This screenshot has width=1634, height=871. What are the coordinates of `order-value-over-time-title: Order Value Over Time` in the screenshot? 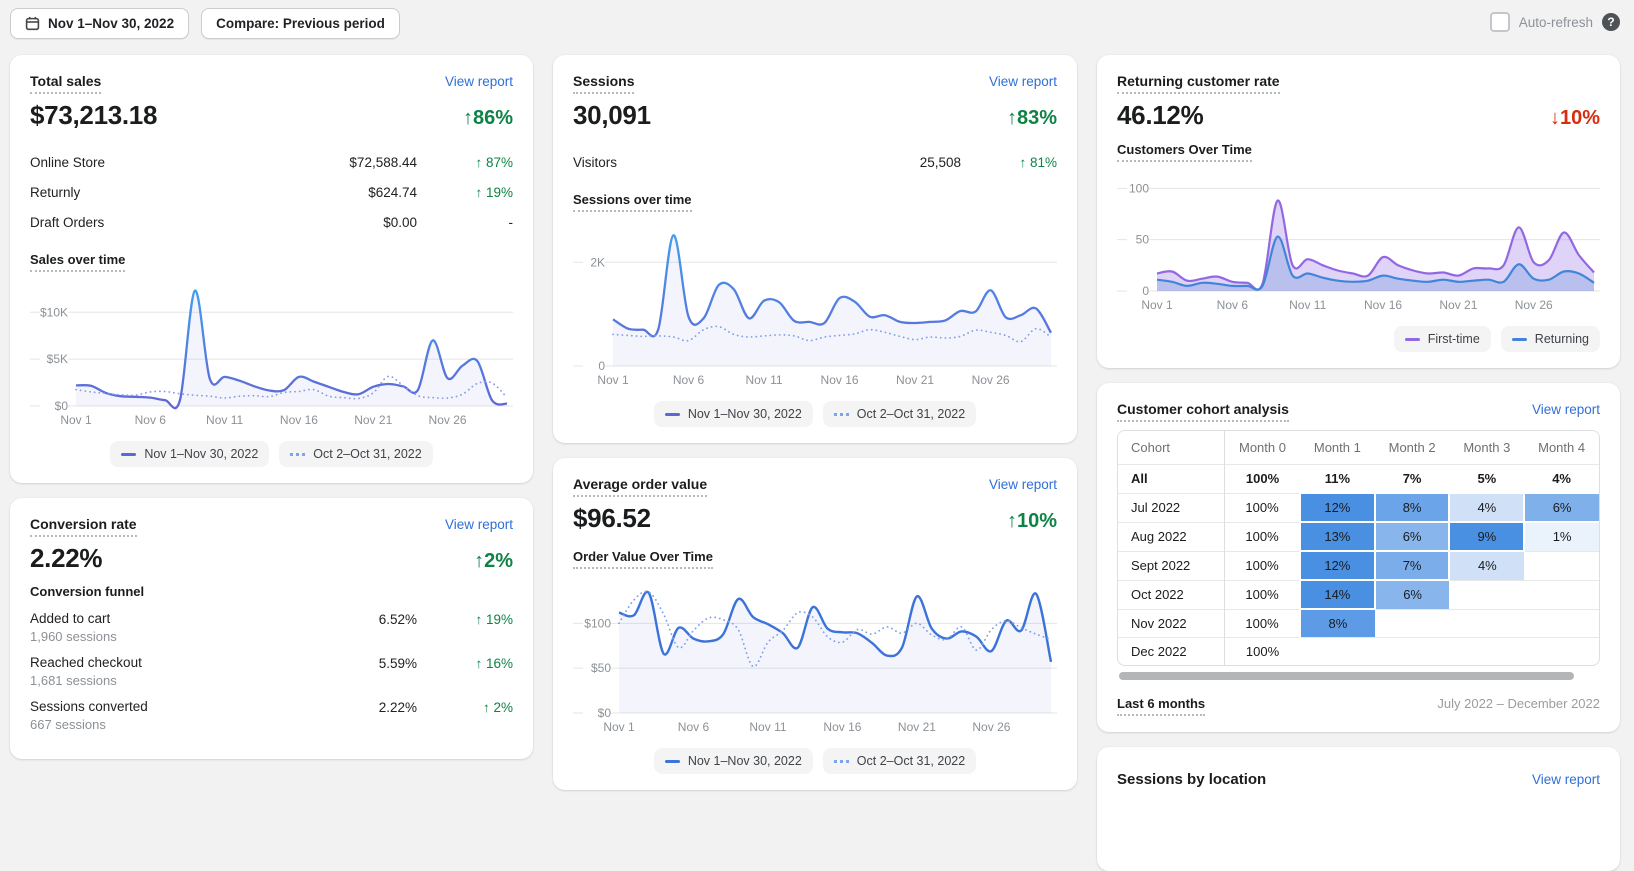 It's located at (643, 559).